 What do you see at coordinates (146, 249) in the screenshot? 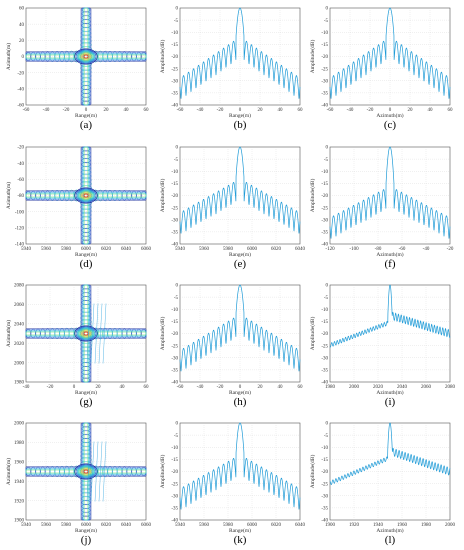
I see `x-tick-label: 6060` at bounding box center [146, 249].